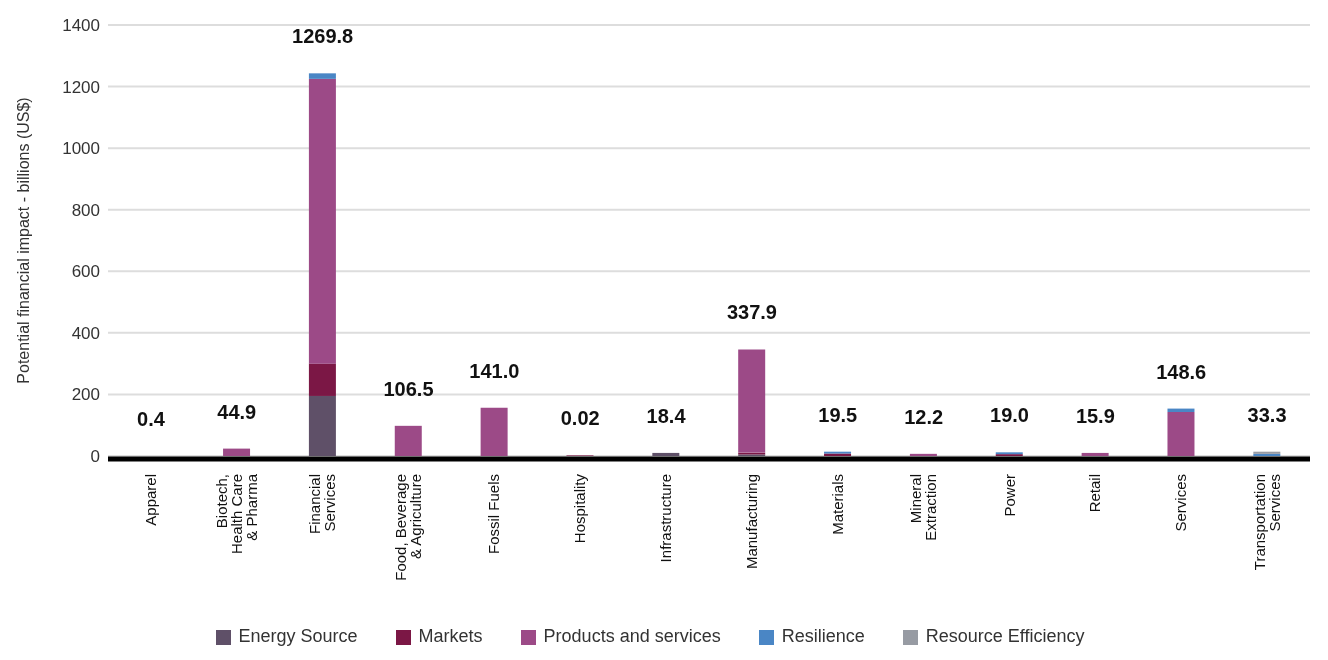 The height and width of the screenshot is (660, 1328). I want to click on annotation: 12.2, so click(924, 416).